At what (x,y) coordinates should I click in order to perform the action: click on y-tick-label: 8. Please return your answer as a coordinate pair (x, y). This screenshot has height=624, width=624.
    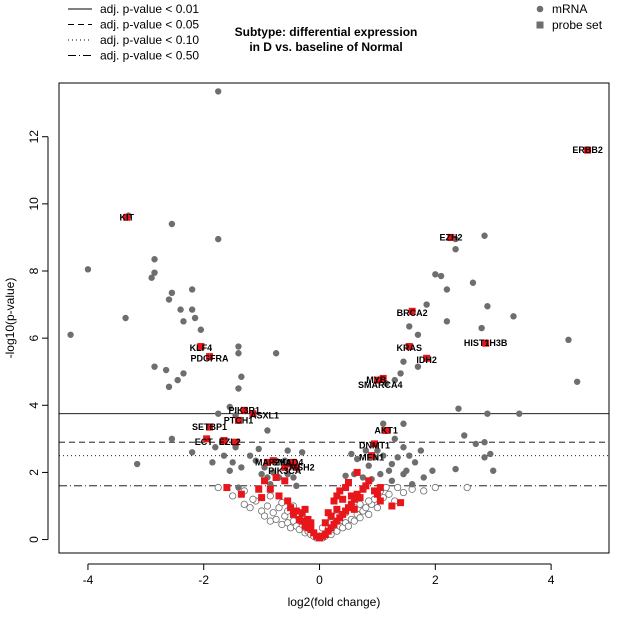
    Looking at the image, I should click on (34, 270).